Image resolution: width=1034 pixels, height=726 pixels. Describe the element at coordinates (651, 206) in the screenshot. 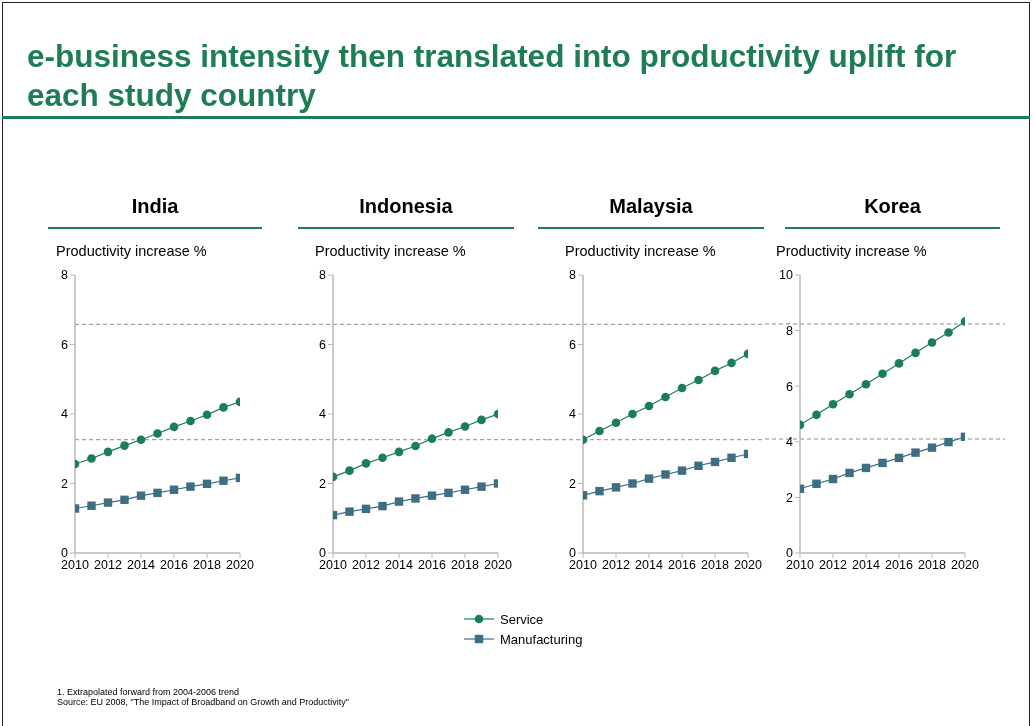

I see `chart-title: Malaysia` at that location.